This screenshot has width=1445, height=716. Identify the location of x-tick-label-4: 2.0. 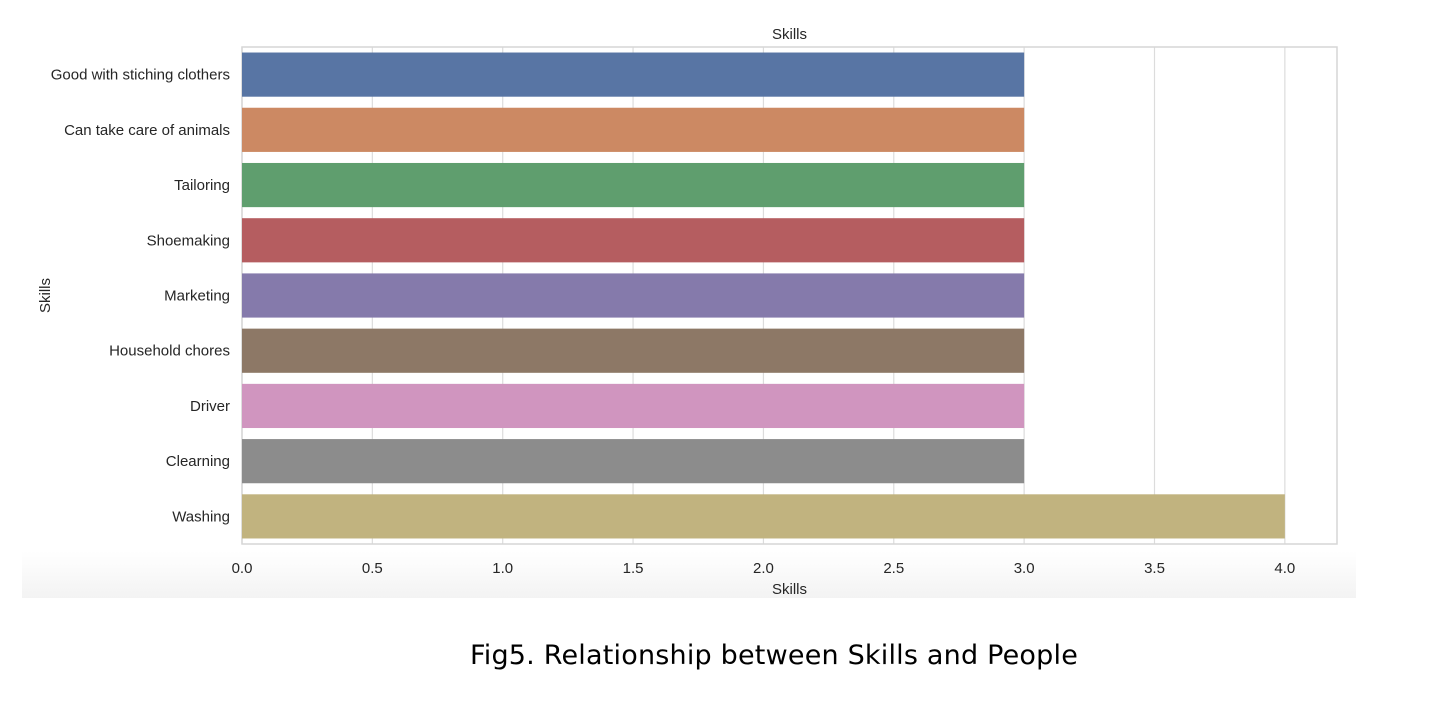
(763, 568).